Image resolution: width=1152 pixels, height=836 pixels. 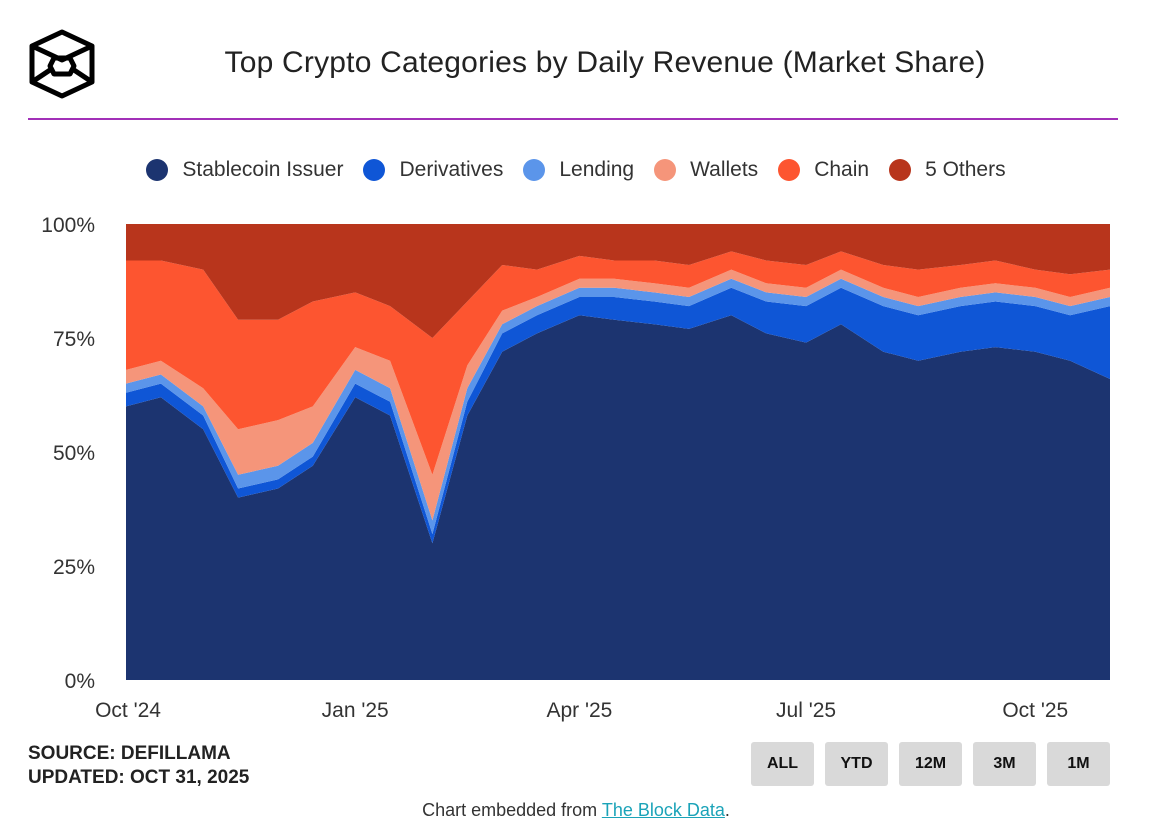 What do you see at coordinates (573, 119) in the screenshot?
I see `title-divider` at bounding box center [573, 119].